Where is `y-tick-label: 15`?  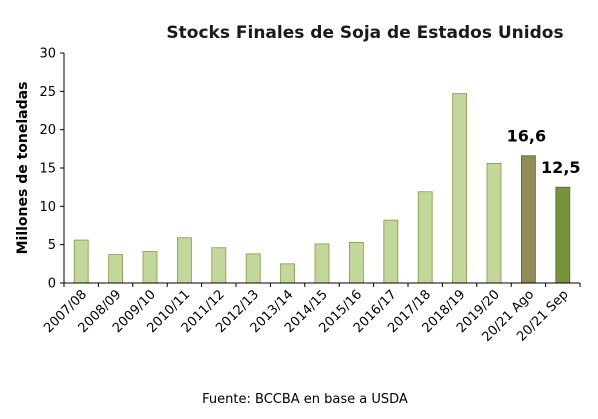
y-tick-label: 15 is located at coordinates (47, 169).